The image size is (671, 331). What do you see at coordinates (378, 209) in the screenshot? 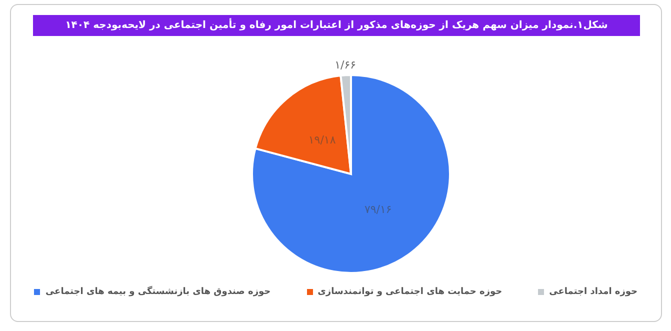
I see `data-label: ۷۹/۱۶` at bounding box center [378, 209].